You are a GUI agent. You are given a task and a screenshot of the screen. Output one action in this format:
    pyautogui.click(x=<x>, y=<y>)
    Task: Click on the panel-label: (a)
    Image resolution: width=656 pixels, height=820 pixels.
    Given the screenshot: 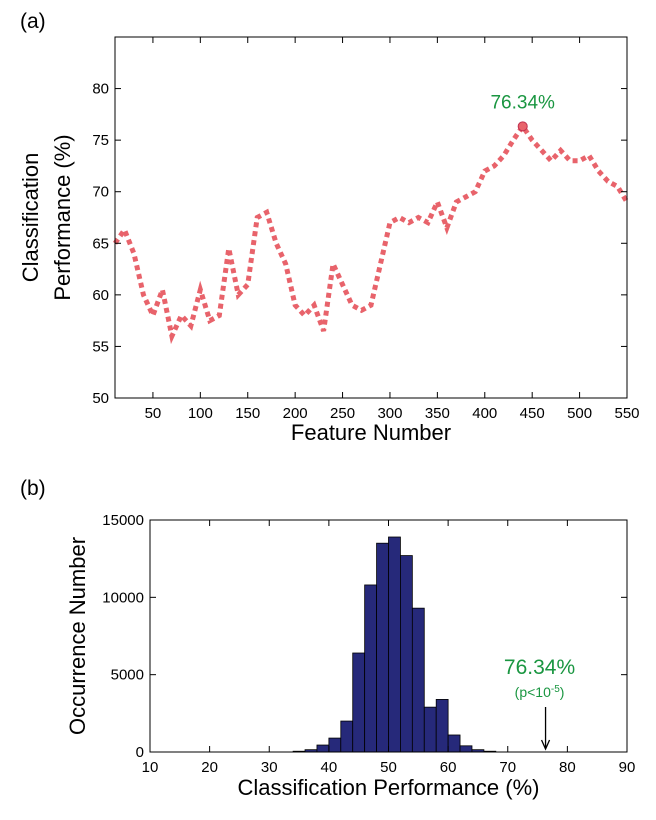 What is the action you would take?
    pyautogui.click(x=33, y=21)
    